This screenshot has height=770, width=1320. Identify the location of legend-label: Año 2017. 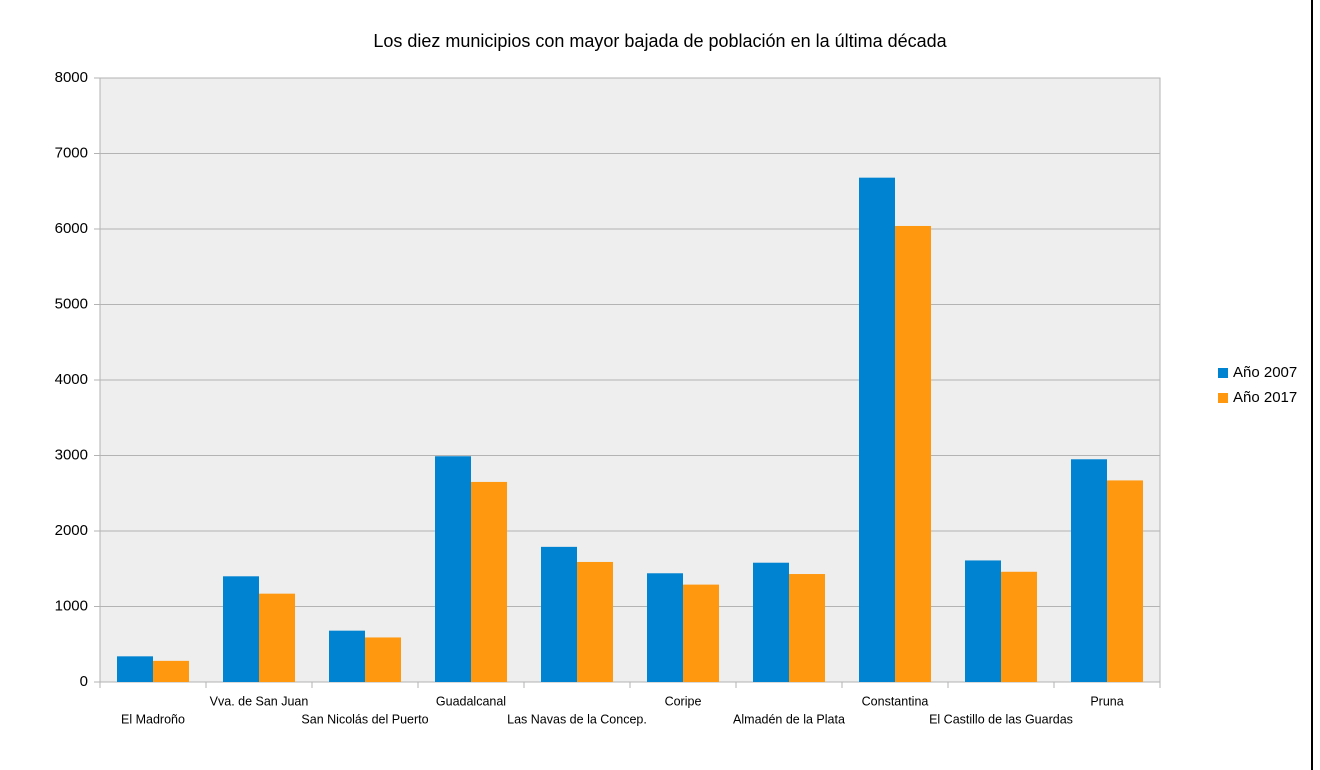
(1265, 397).